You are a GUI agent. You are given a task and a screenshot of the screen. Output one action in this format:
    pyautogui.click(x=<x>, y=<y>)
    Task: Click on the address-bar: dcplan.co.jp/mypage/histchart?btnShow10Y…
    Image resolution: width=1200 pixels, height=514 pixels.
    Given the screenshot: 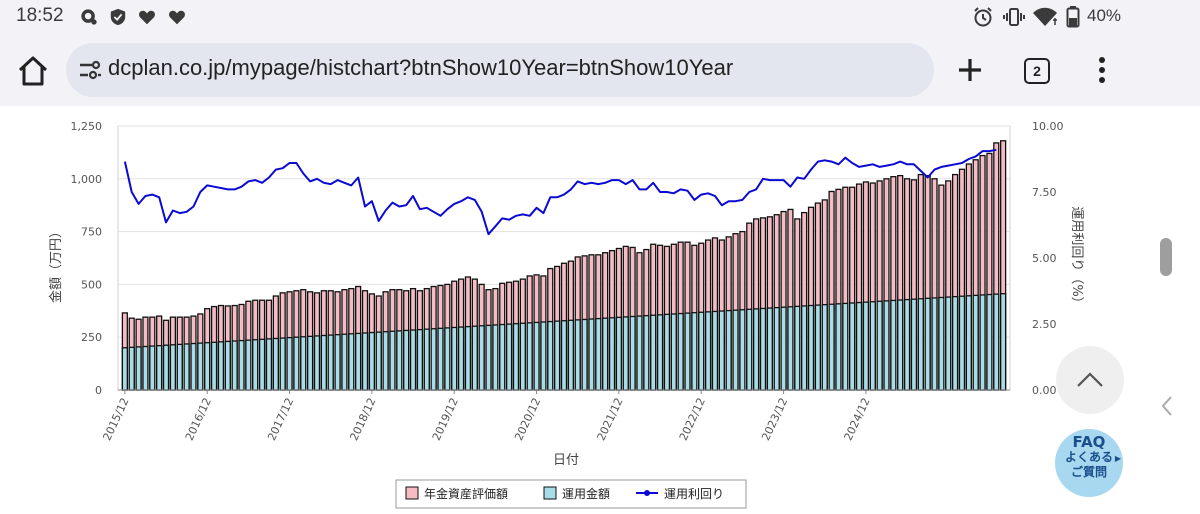 What is the action you would take?
    pyautogui.click(x=500, y=70)
    